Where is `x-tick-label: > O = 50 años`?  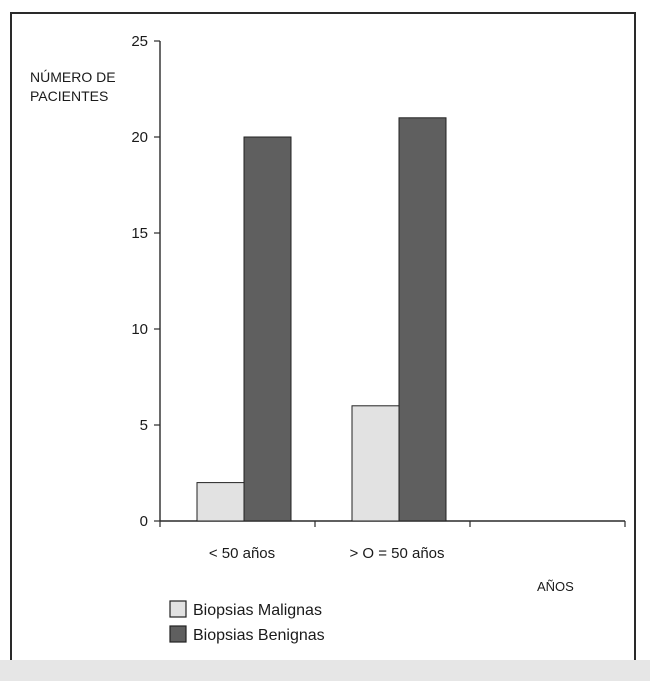 x-tick-label: > O = 50 años is located at coordinates (396, 553).